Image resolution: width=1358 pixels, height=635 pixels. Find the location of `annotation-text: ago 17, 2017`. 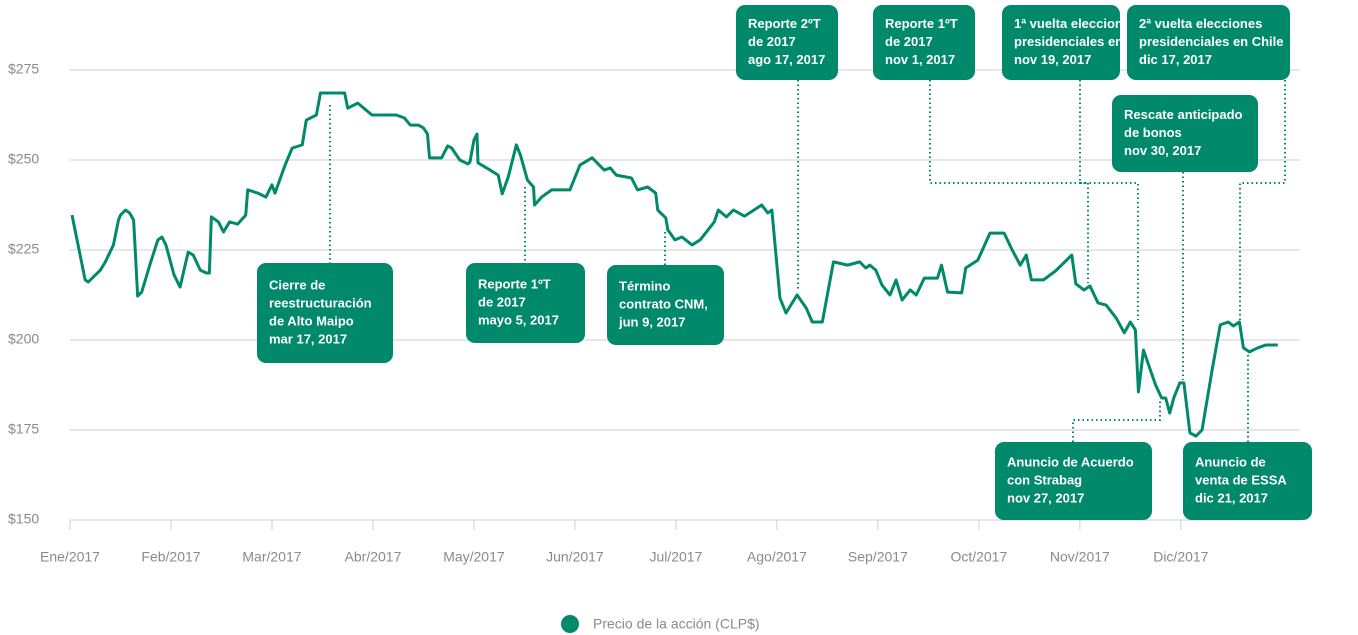

annotation-text: ago 17, 2017 is located at coordinates (786, 59).